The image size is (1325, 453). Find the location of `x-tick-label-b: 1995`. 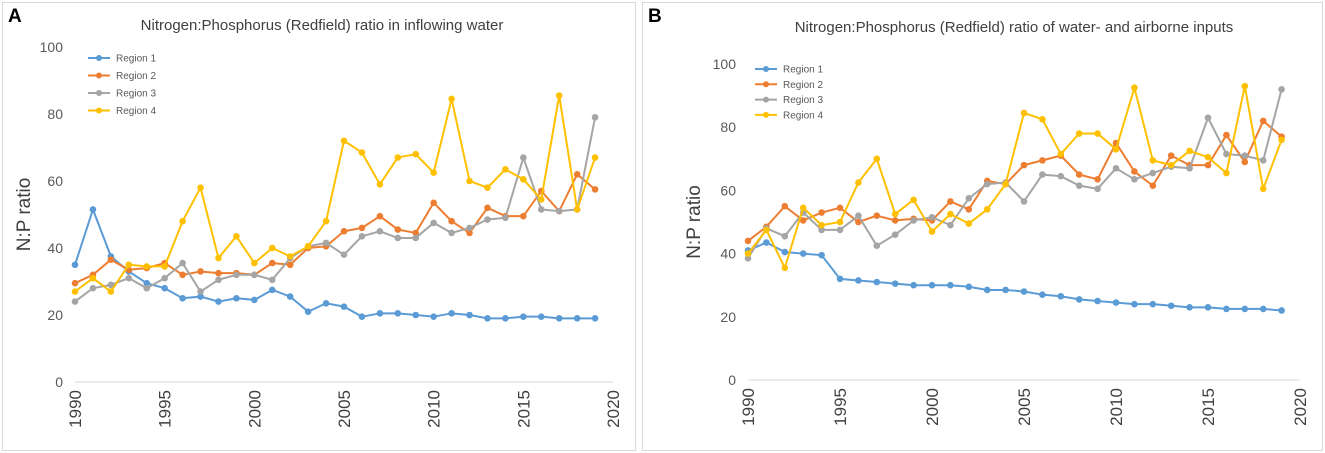

x-tick-label-b: 1995 is located at coordinates (840, 407).